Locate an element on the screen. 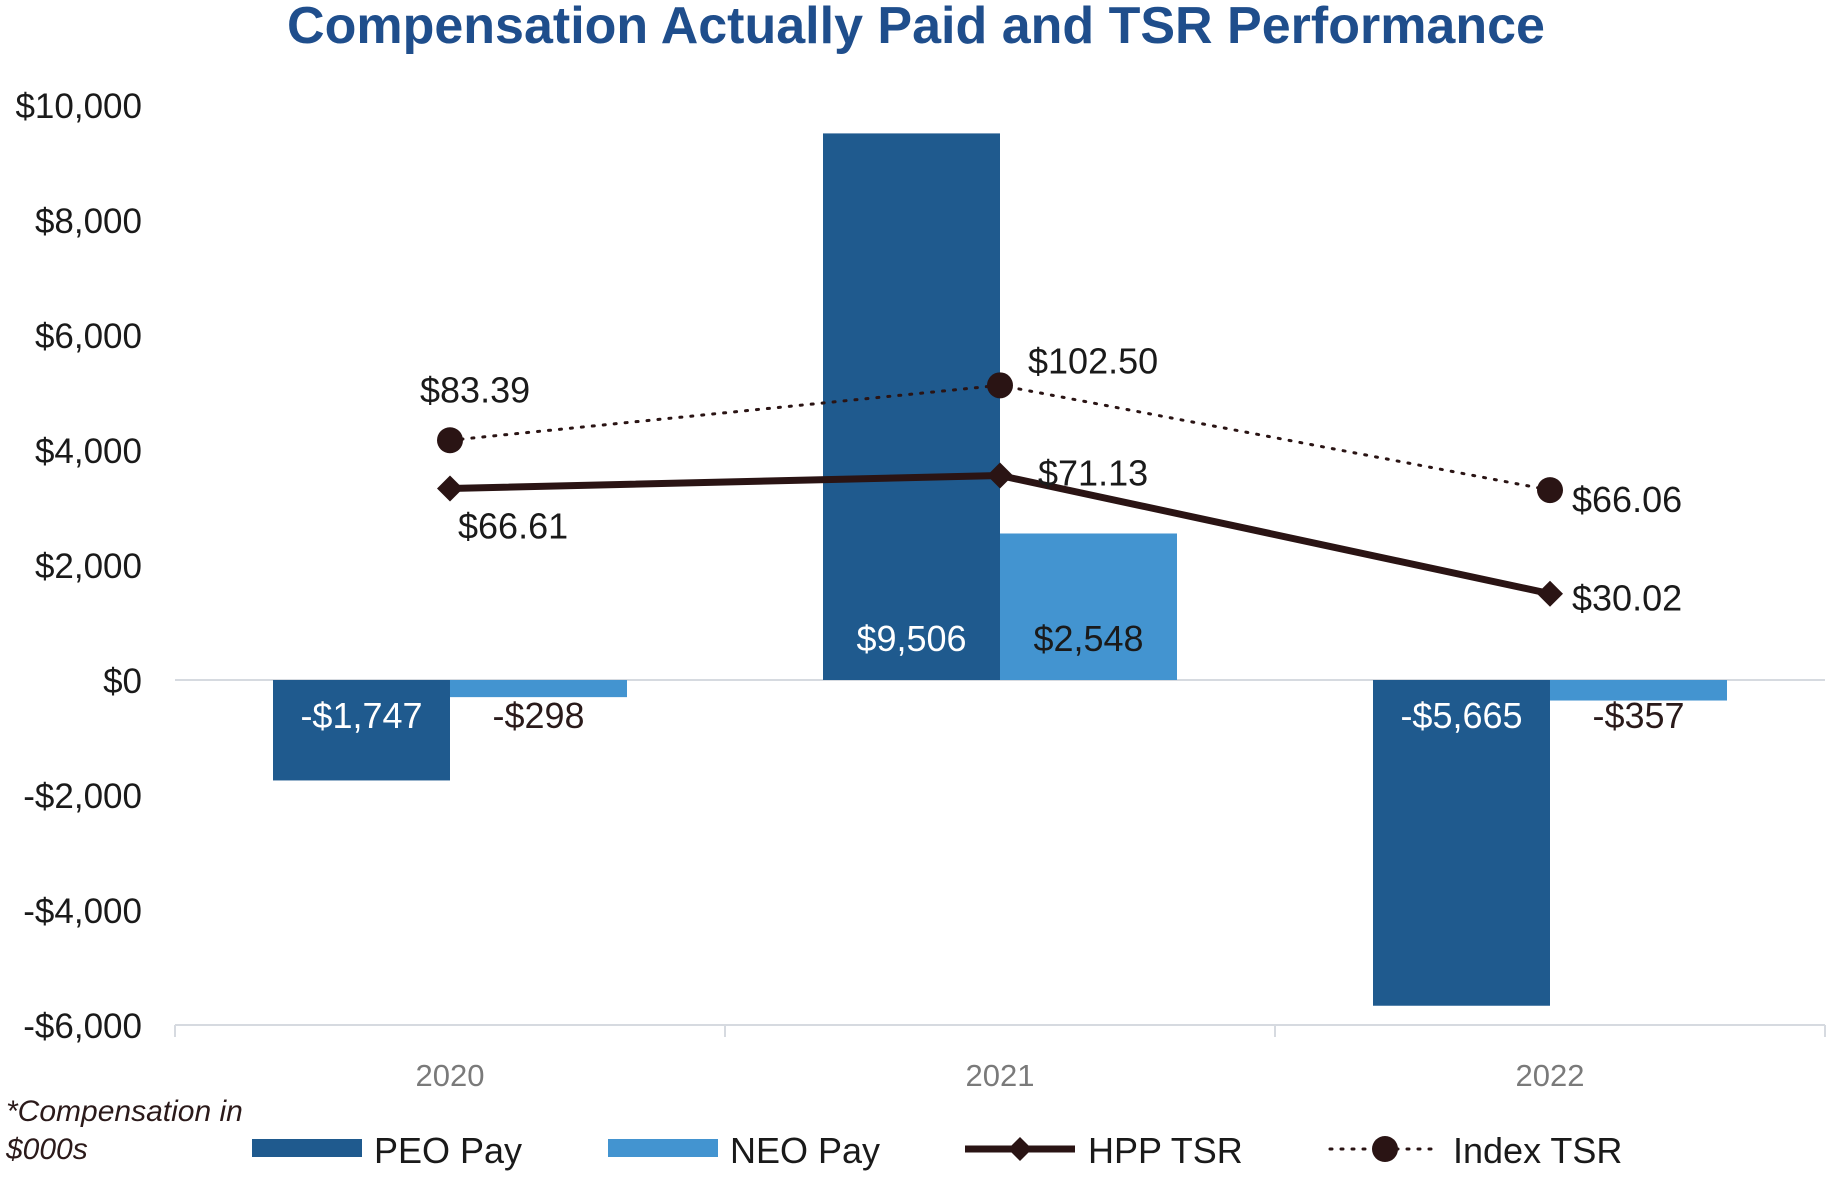  y-tick-label: -$2,000 is located at coordinates (82, 796).